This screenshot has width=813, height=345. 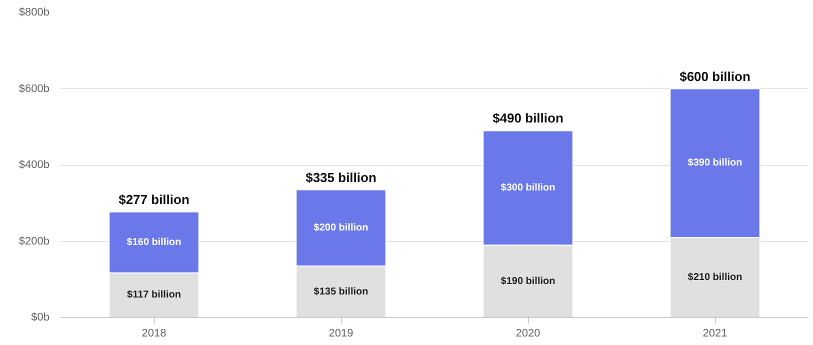 I want to click on data-label: $210 billion, so click(x=715, y=277).